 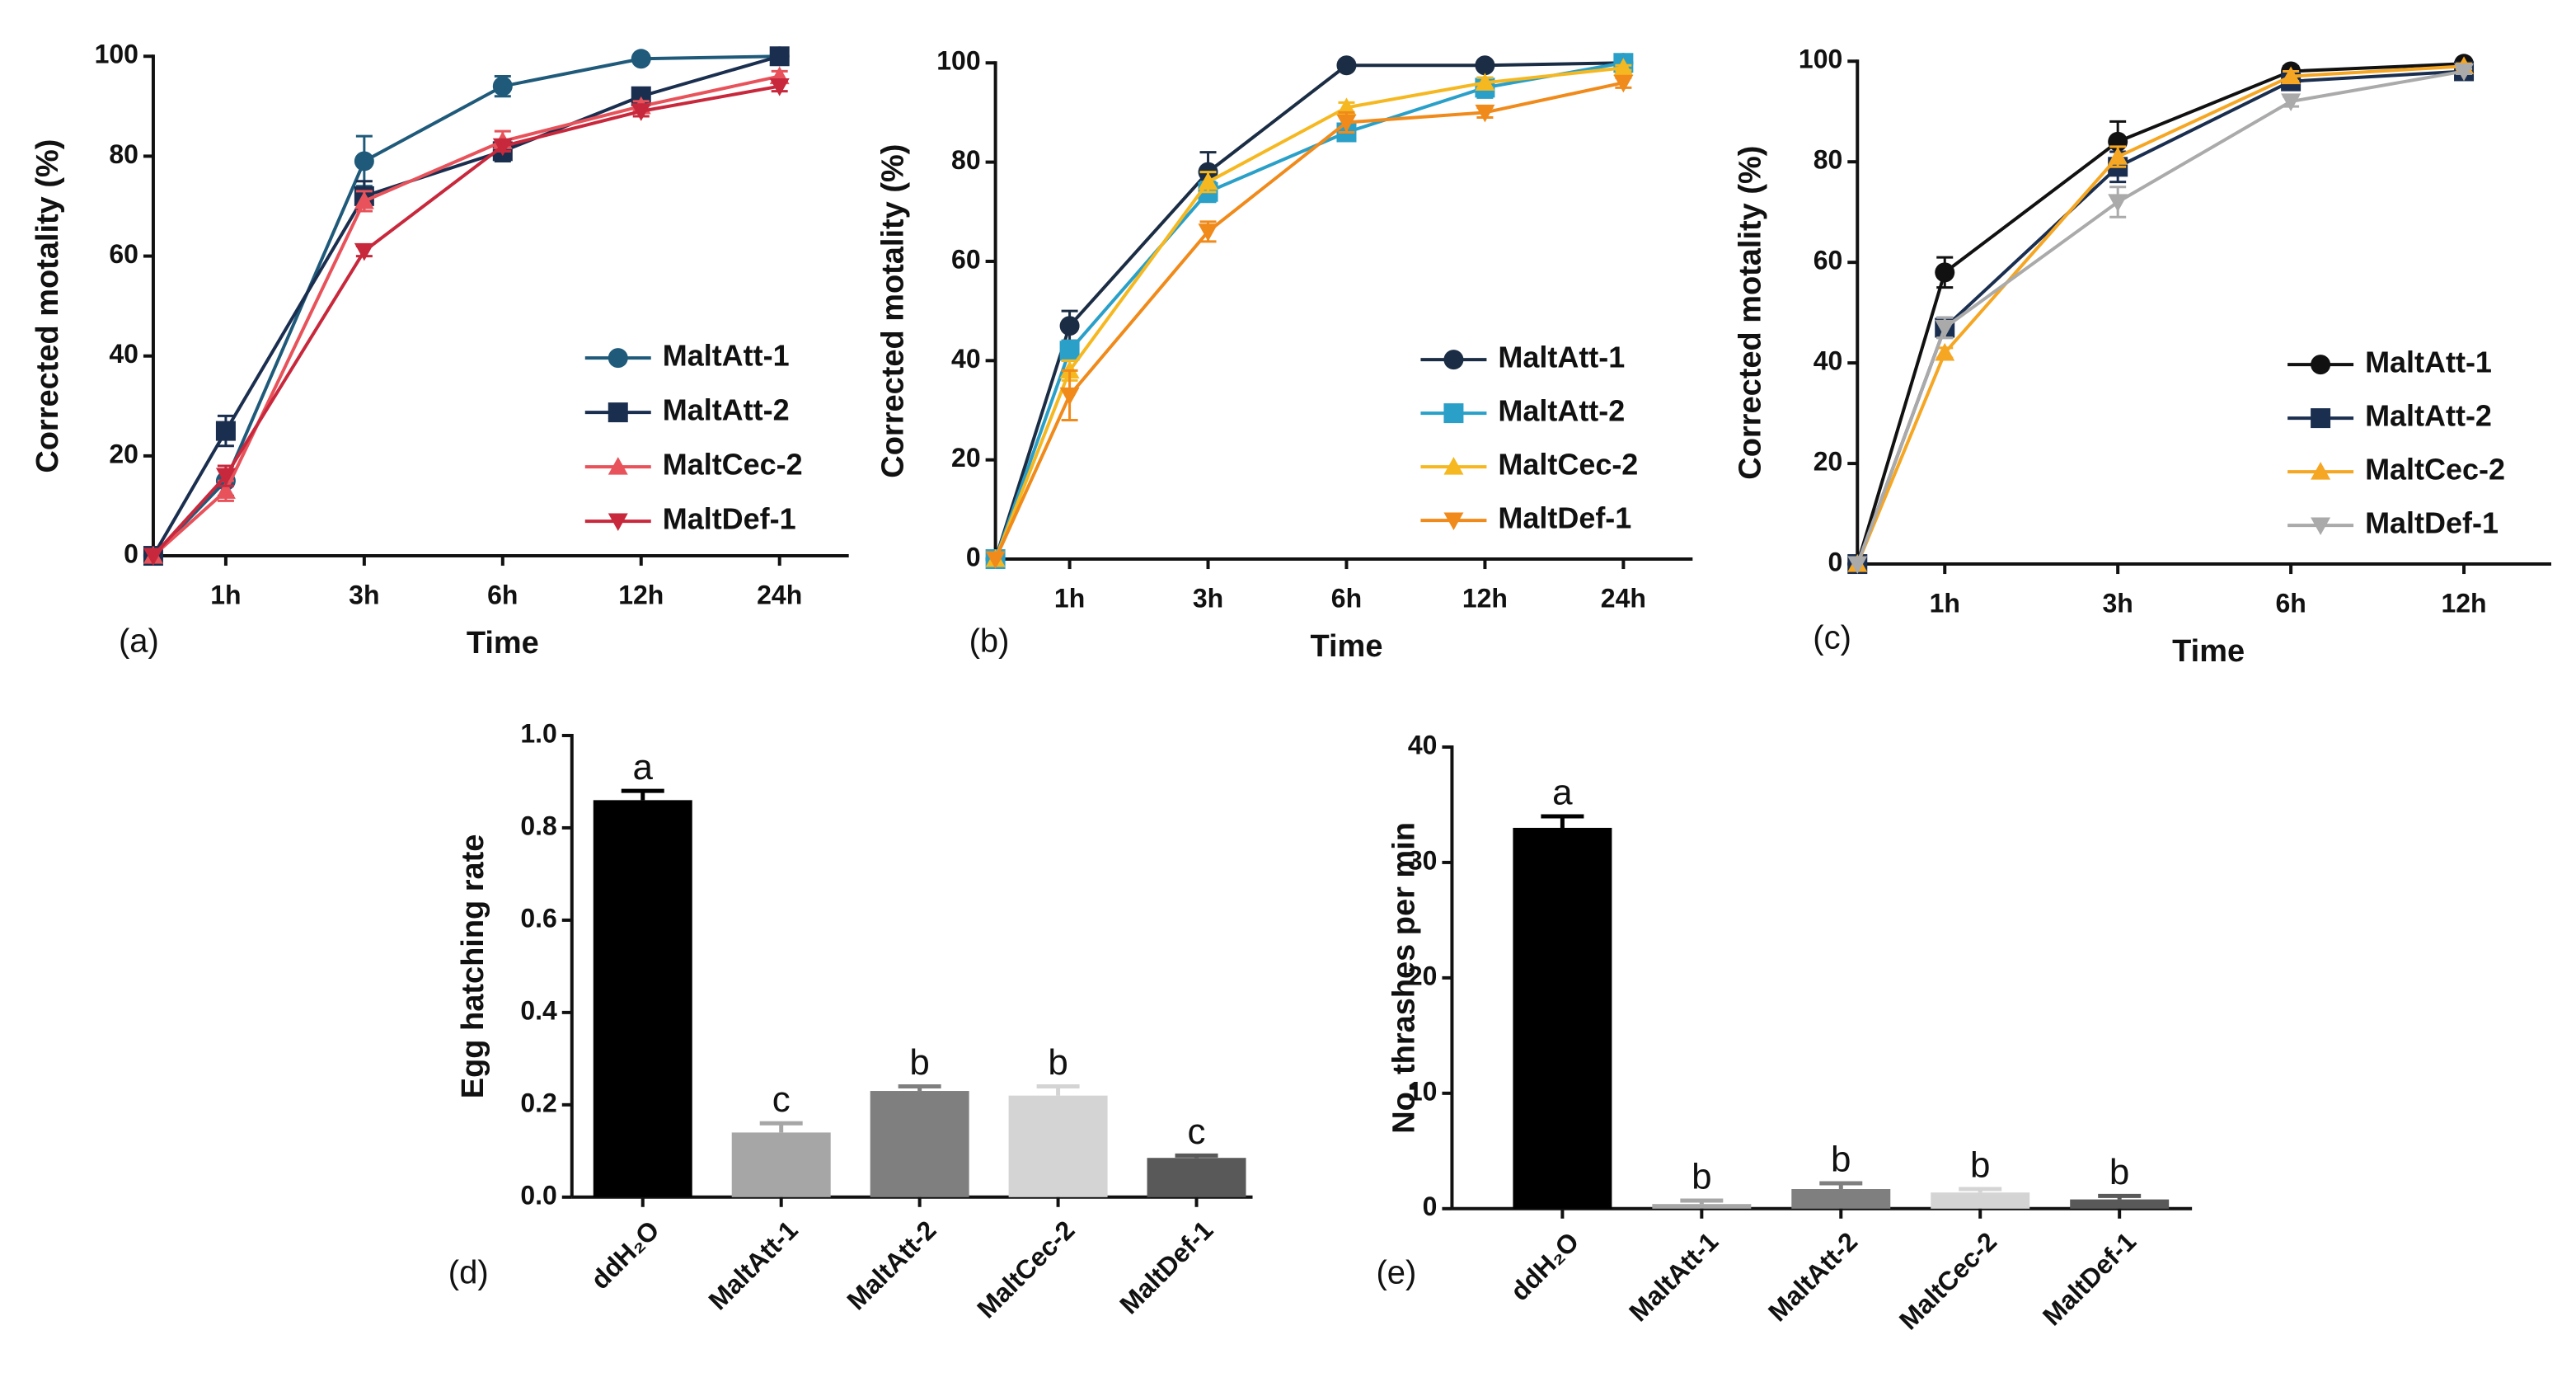 I want to click on y-tick-label: 60, so click(x=1828, y=260).